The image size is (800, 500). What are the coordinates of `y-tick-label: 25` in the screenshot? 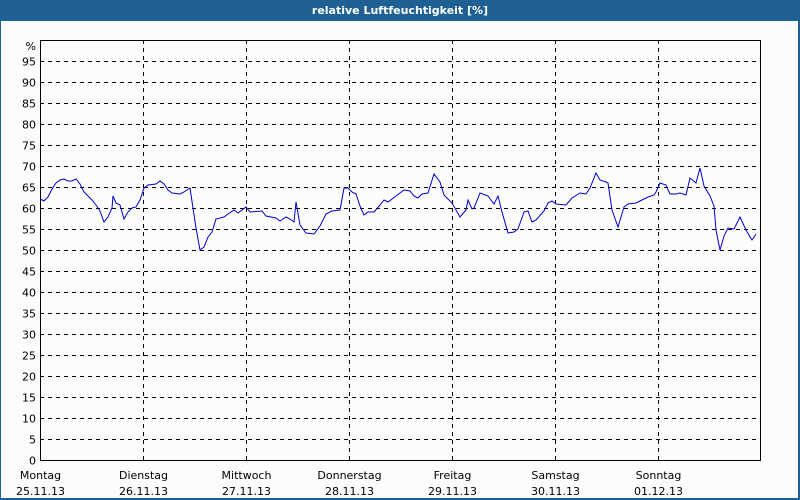 It's located at (29, 356).